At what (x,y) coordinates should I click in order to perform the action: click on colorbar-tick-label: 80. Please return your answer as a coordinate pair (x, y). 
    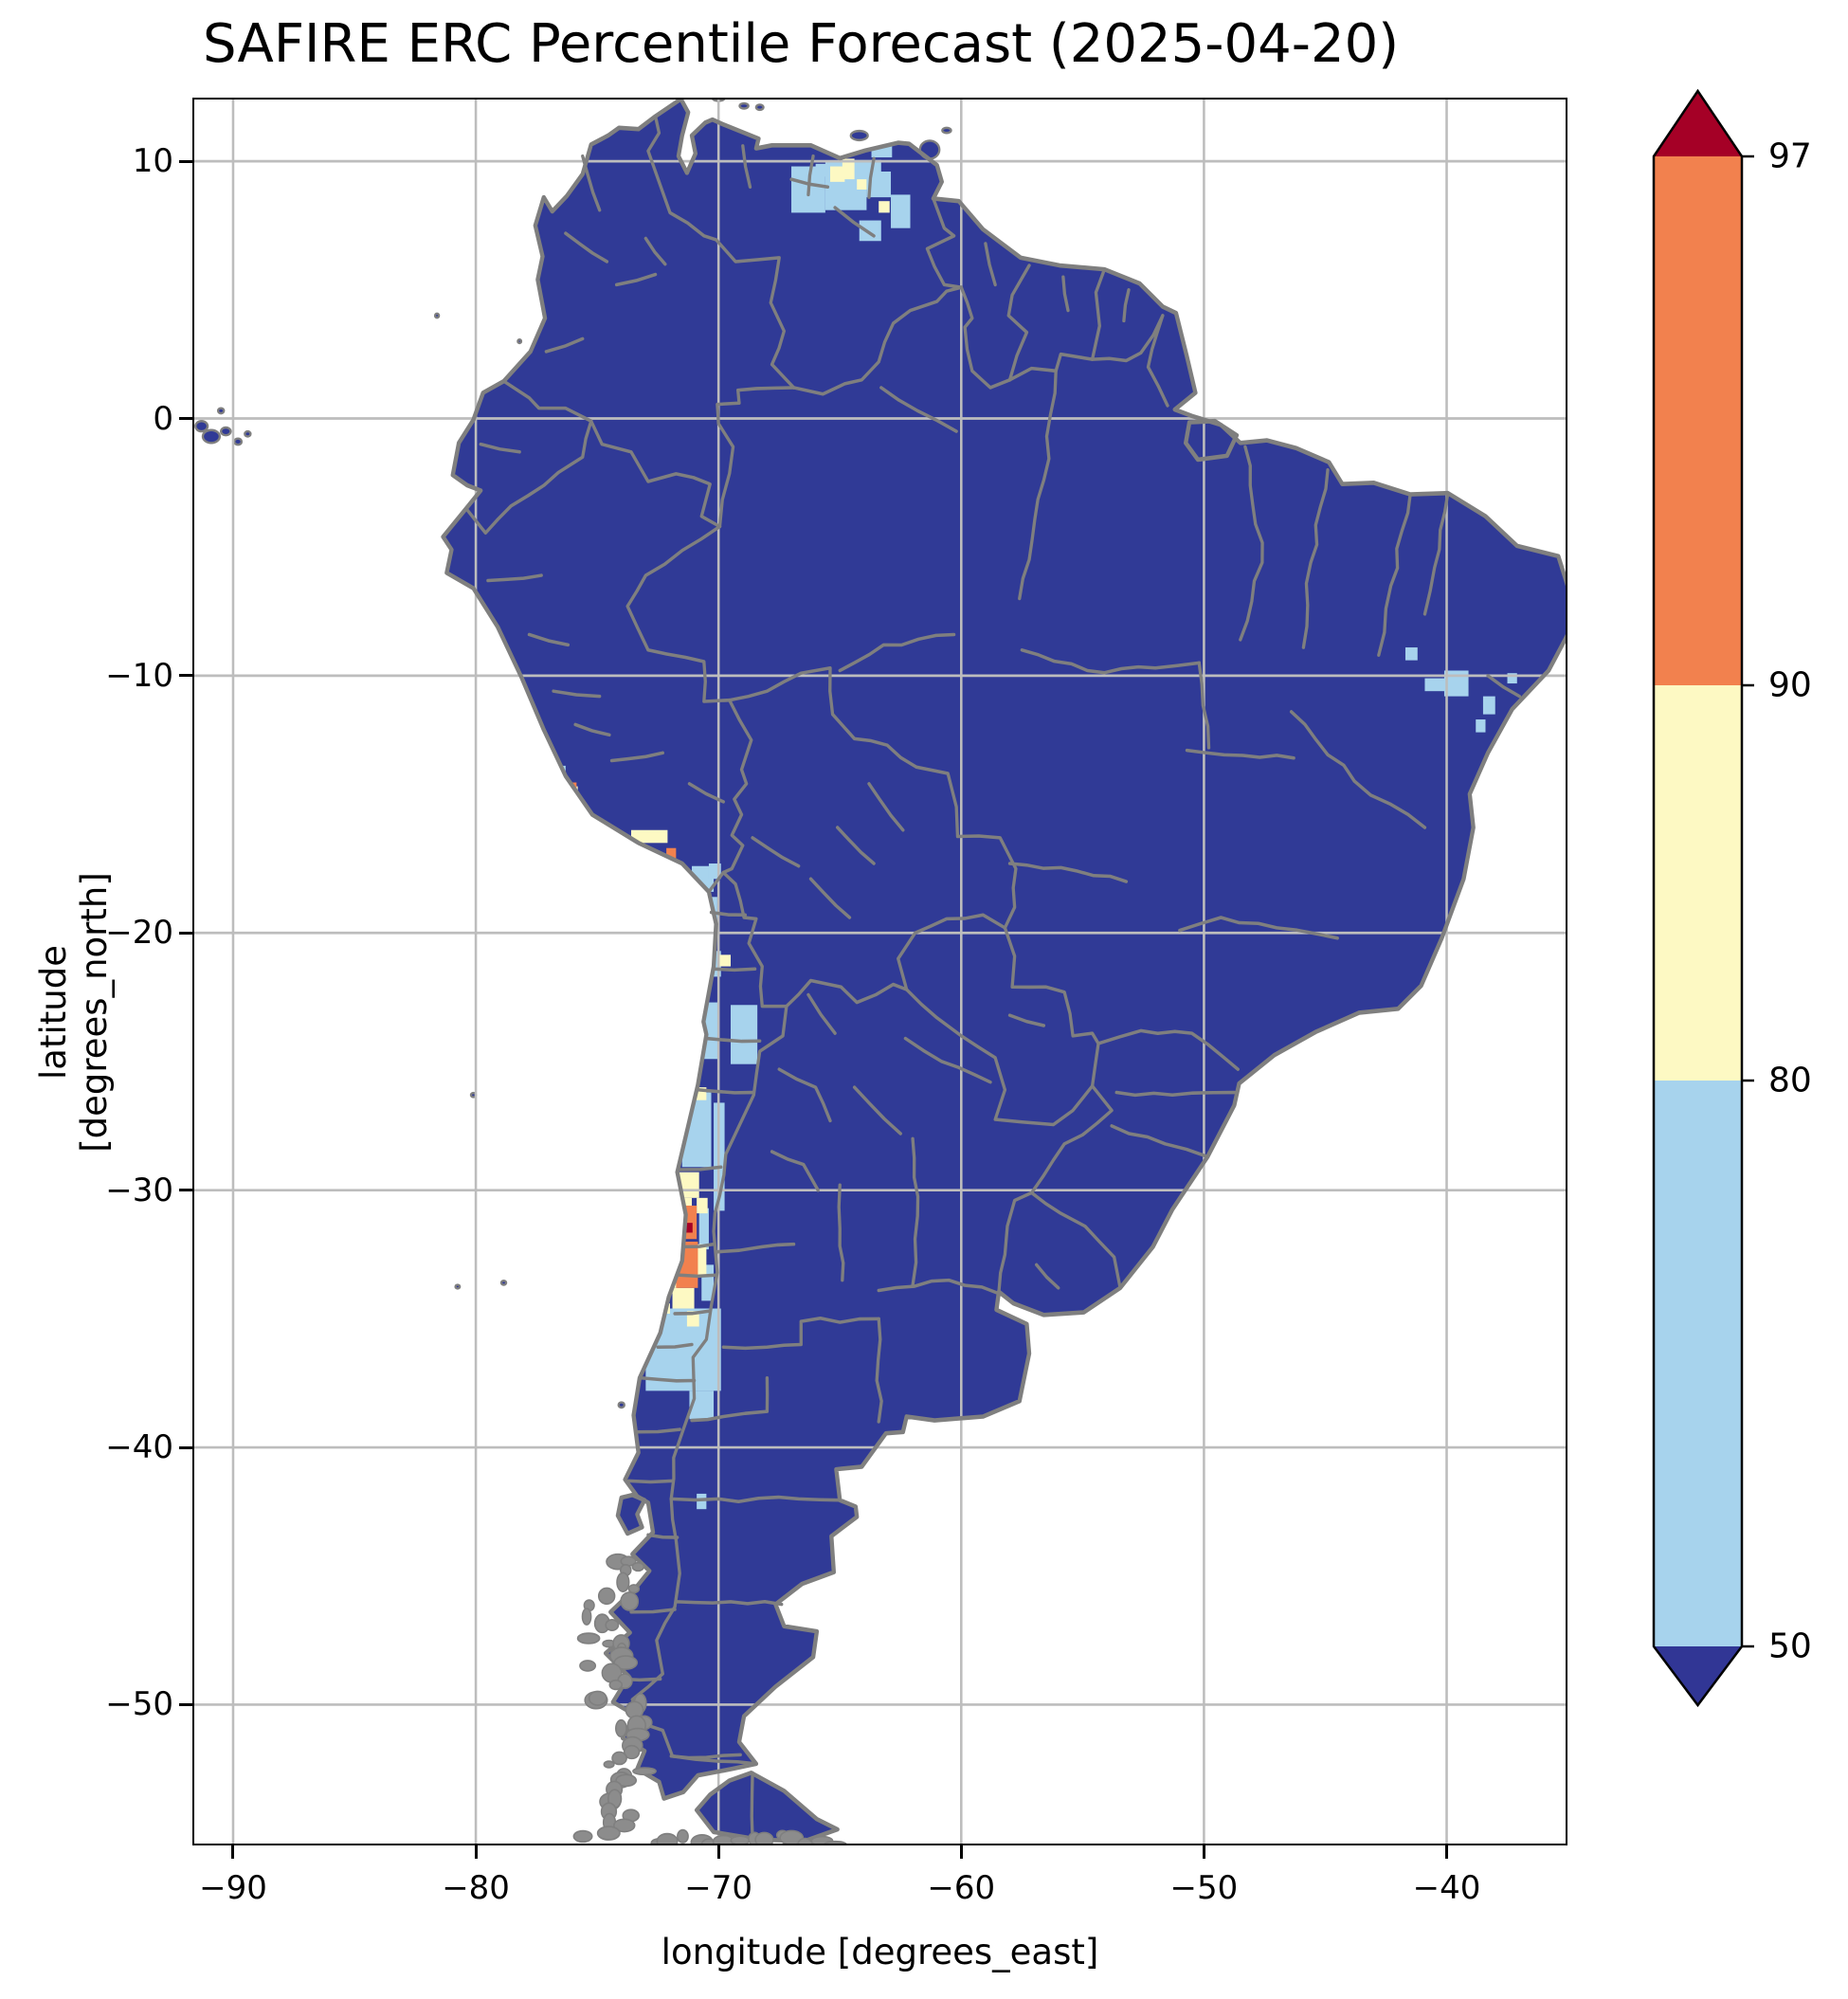
    Looking at the image, I should click on (1790, 1081).